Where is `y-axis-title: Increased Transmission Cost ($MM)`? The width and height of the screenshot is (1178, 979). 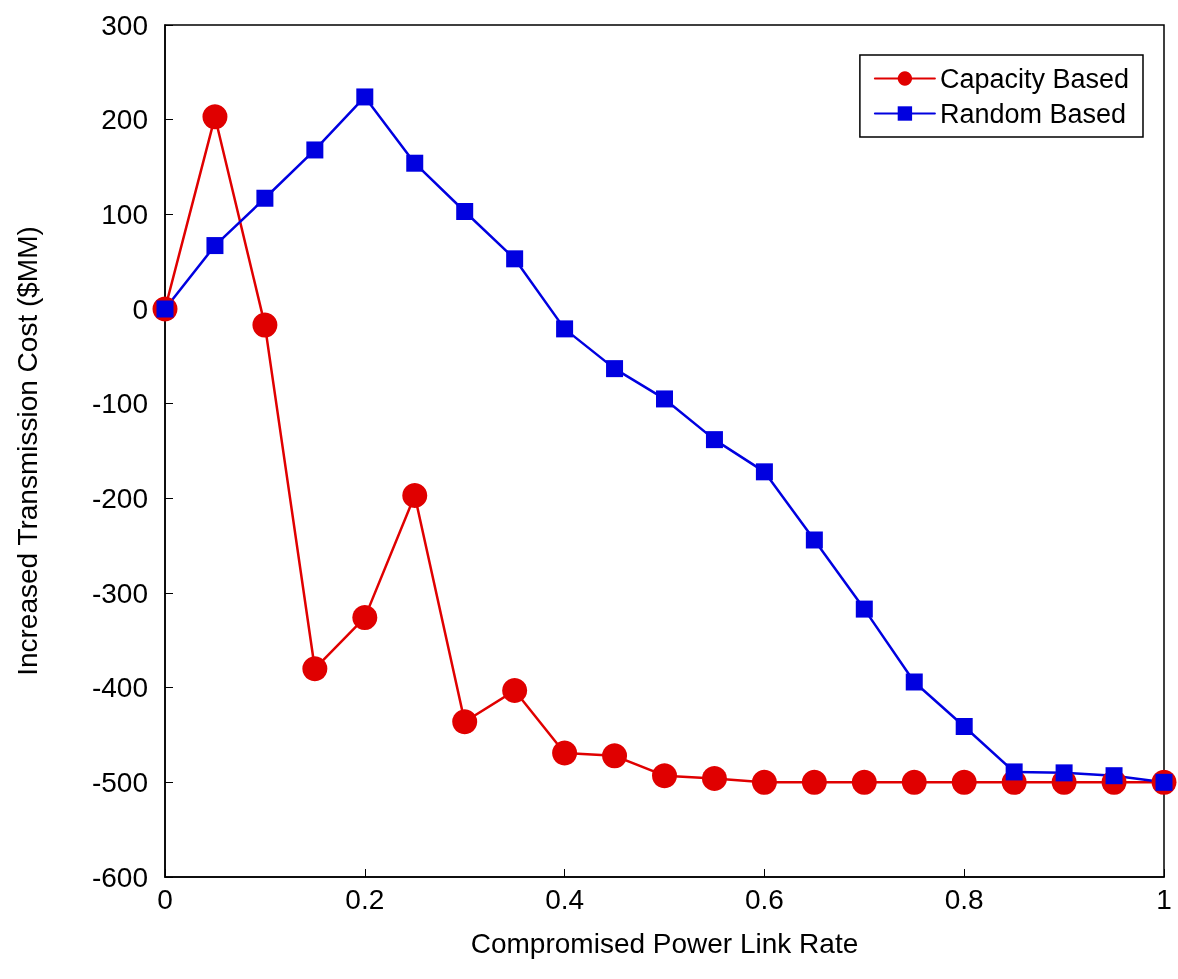 y-axis-title: Increased Transmission Cost ($MM) is located at coordinates (27, 451).